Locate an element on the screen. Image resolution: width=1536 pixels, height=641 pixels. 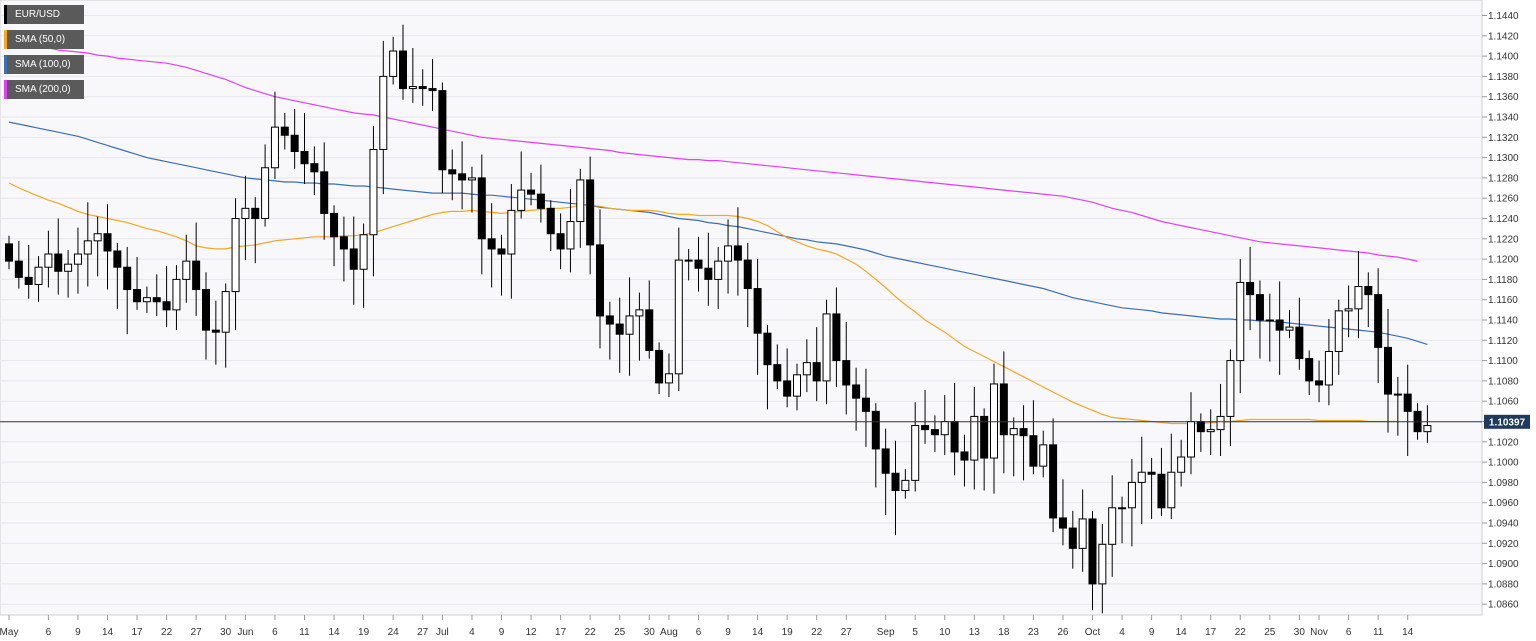
x-tick-label: 10 is located at coordinates (945, 632).